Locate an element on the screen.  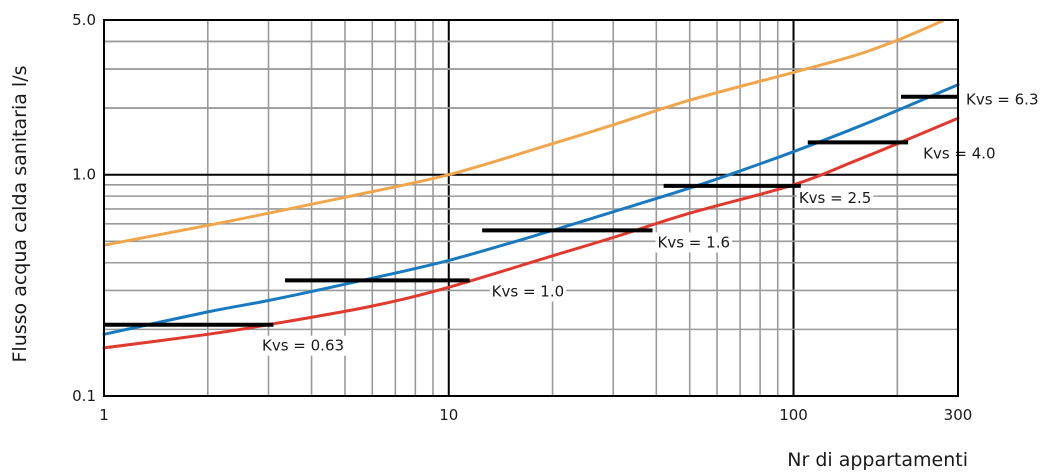
kvs-label: Kvs = 1.0 is located at coordinates (528, 291).